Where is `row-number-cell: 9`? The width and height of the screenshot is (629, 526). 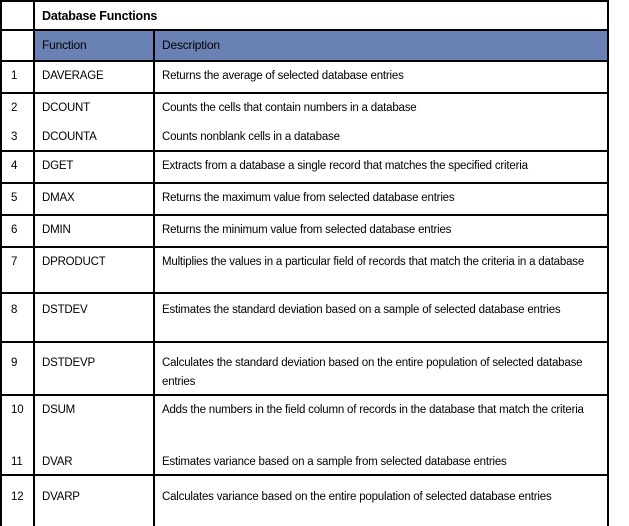 row-number-cell: 9 is located at coordinates (17, 368).